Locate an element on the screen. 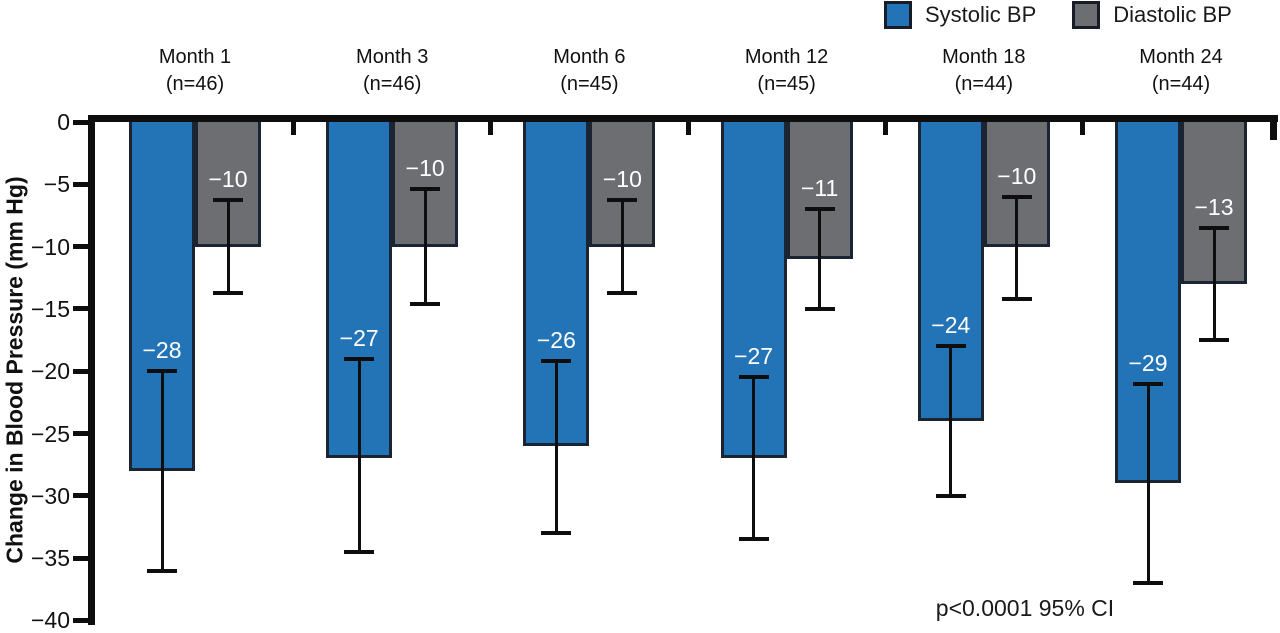 This screenshot has height=633, width=1280. bar-value-label: −24 is located at coordinates (951, 325).